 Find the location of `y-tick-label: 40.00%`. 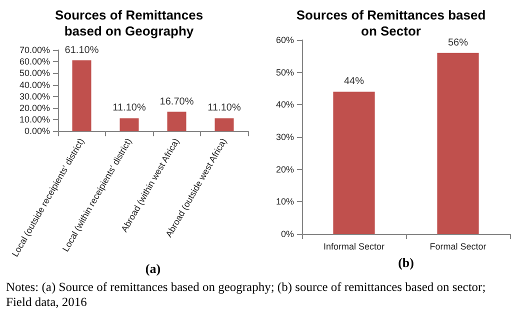

y-tick-label: 40.00% is located at coordinates (34, 85).